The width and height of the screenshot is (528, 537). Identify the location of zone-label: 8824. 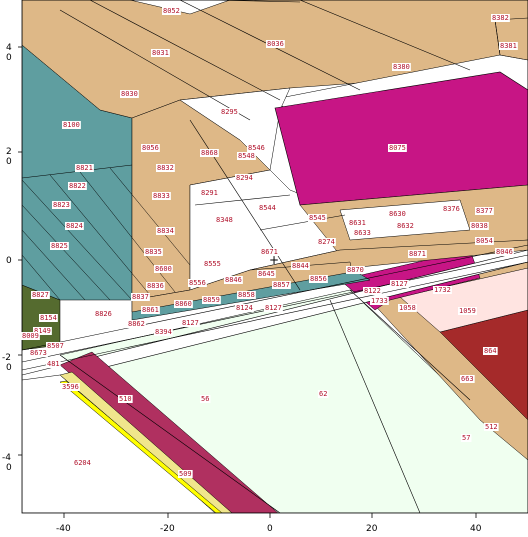
(74, 226).